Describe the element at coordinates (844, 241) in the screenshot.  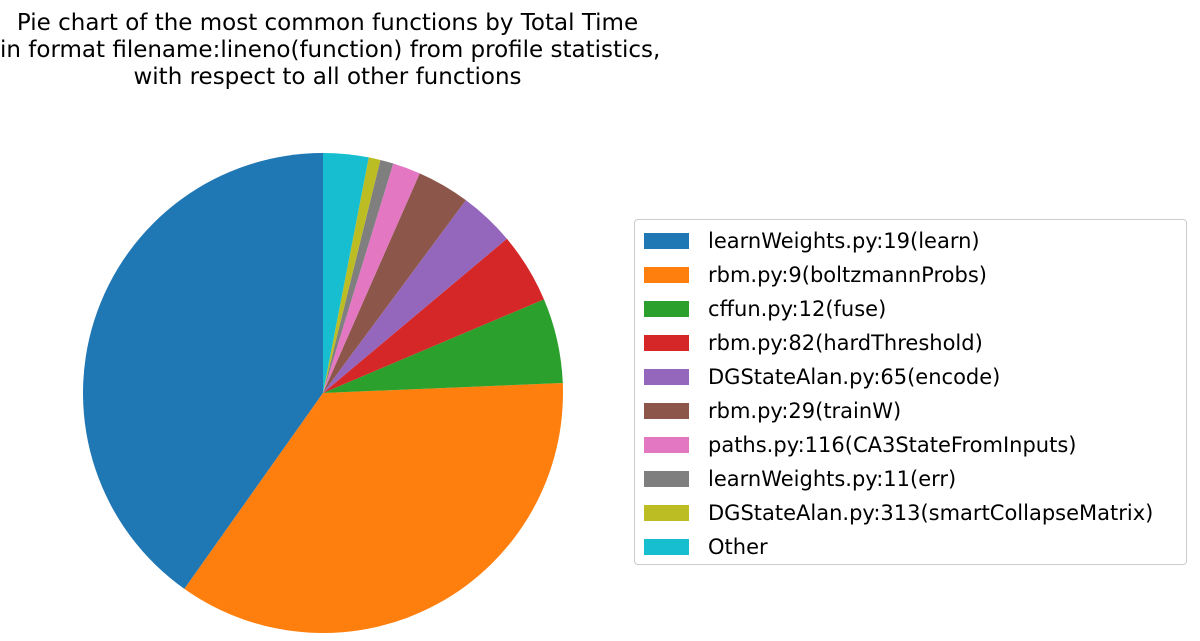
I see `legend-label: learnWeights.py:19(learn)` at that location.